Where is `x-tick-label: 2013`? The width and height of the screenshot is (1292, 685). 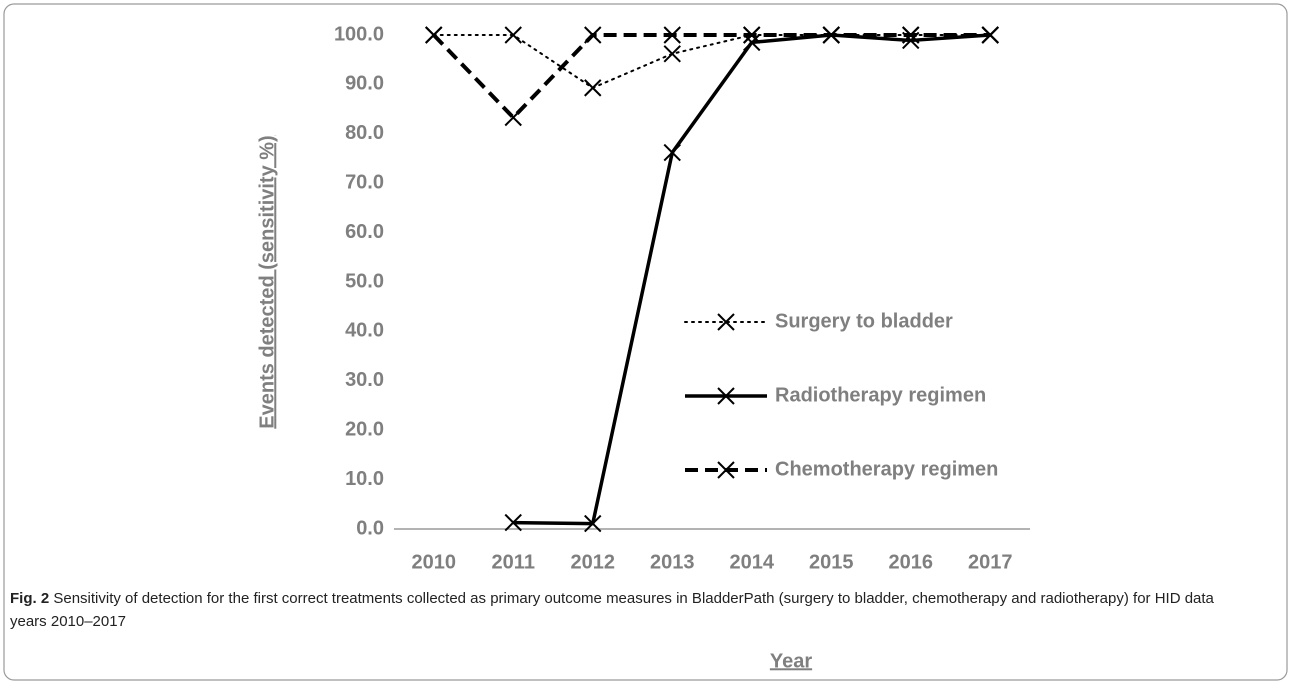
x-tick-label: 2013 is located at coordinates (672, 562).